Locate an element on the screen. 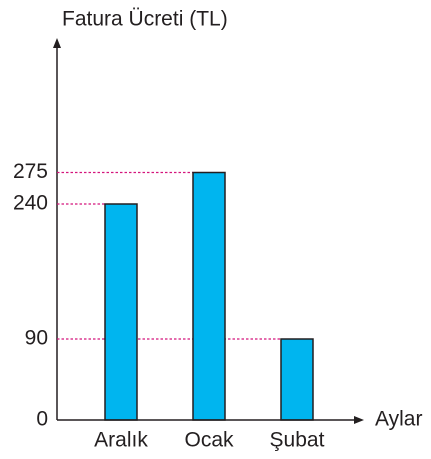 The image size is (431, 459). y-tick-label: 90 is located at coordinates (36, 338).